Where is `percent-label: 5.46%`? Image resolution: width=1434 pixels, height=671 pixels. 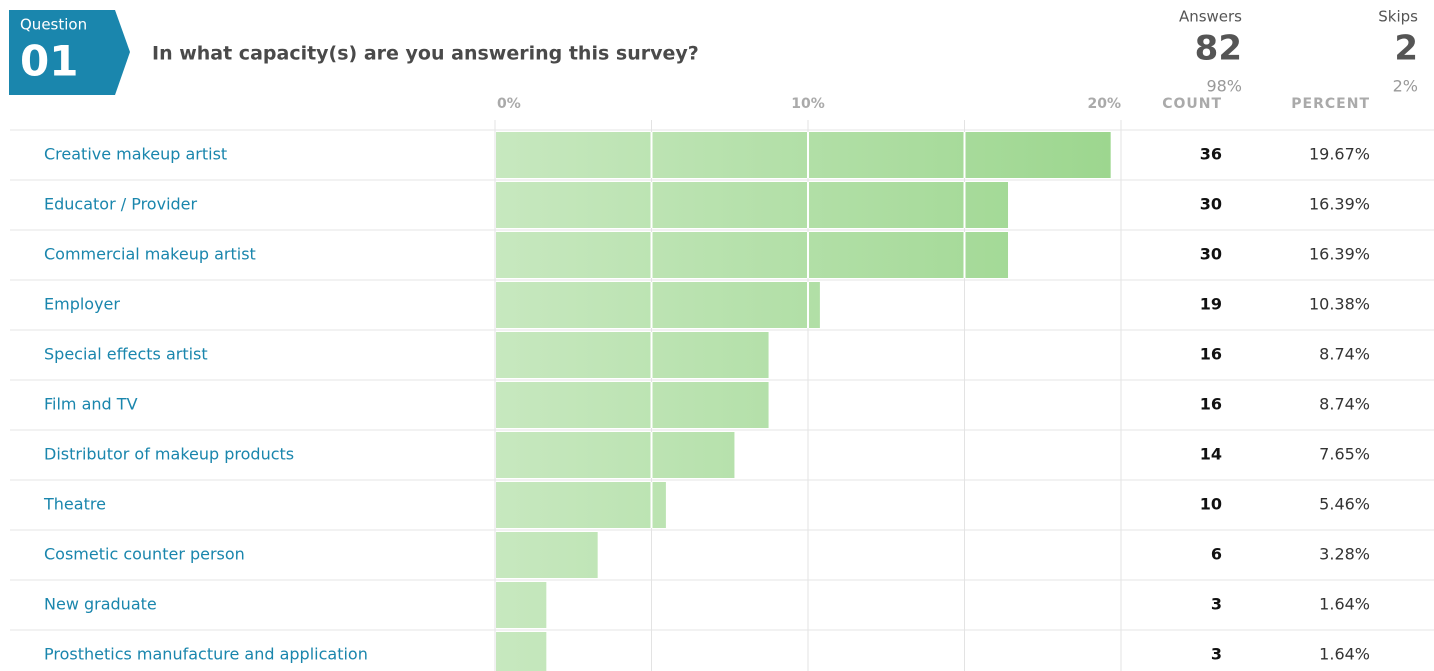
percent-label: 5.46% is located at coordinates (1344, 504).